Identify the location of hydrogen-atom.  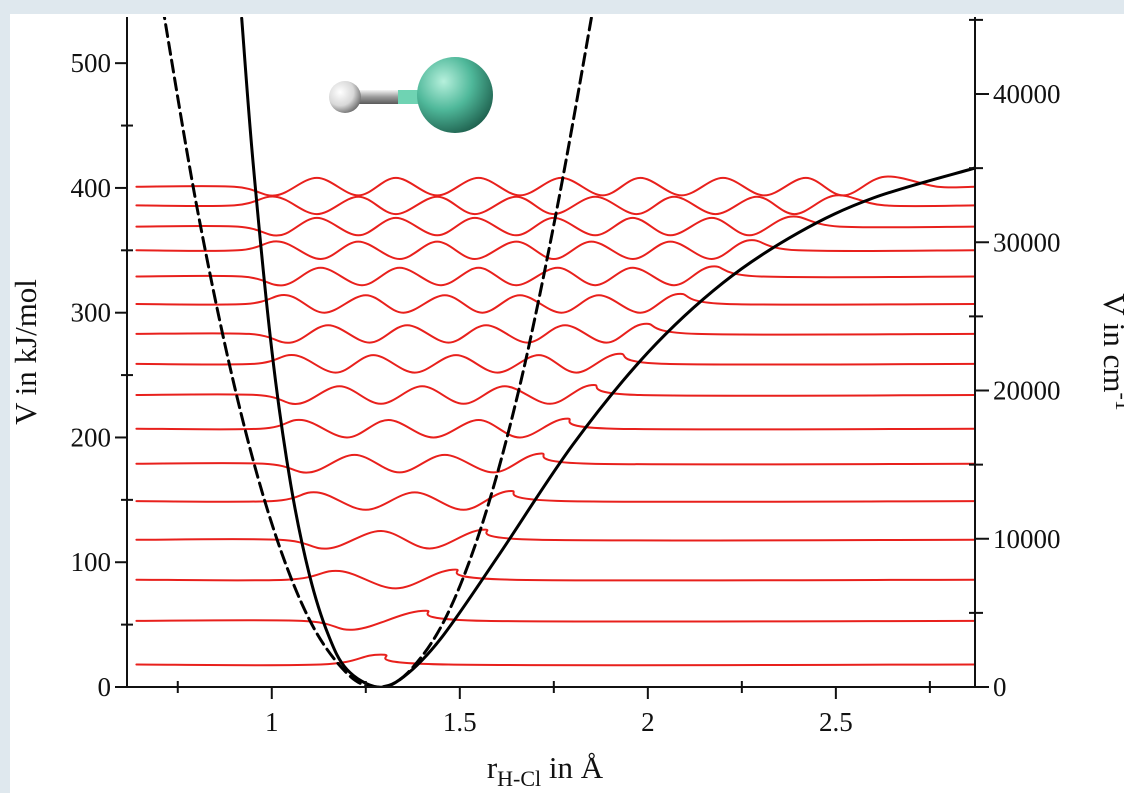
(345, 97).